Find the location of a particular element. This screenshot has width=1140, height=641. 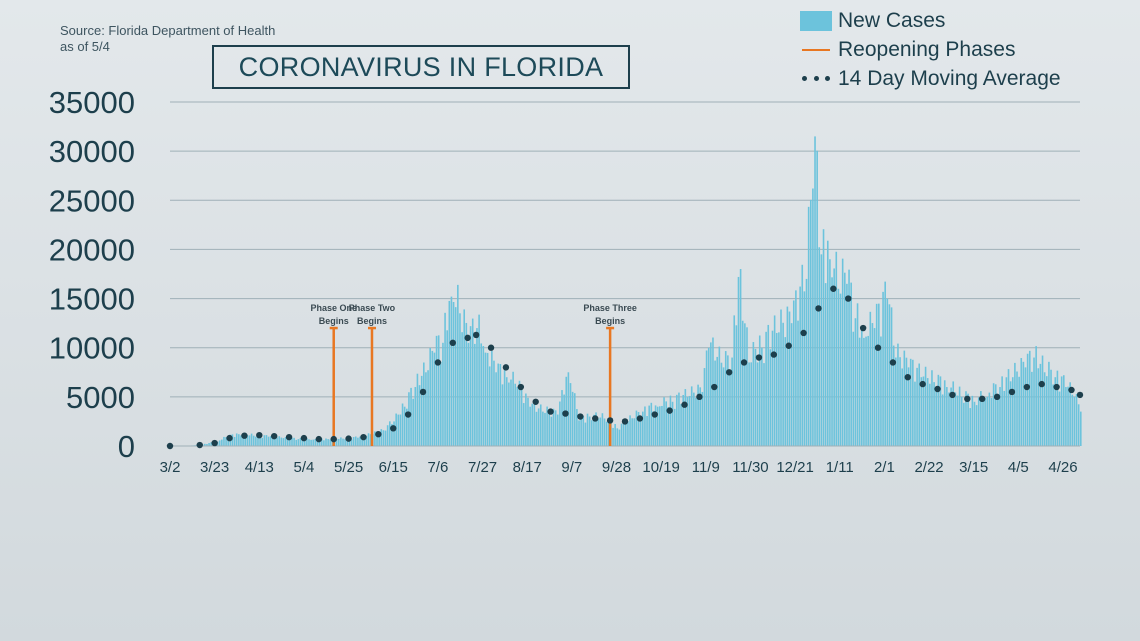

x-tick-label: 4/26 is located at coordinates (1062, 467).